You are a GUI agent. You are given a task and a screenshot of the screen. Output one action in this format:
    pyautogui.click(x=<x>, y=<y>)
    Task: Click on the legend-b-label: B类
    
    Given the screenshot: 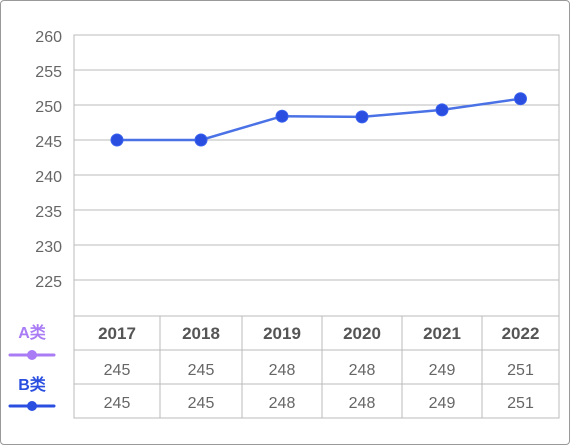 What is the action you would take?
    pyautogui.click(x=32, y=384)
    